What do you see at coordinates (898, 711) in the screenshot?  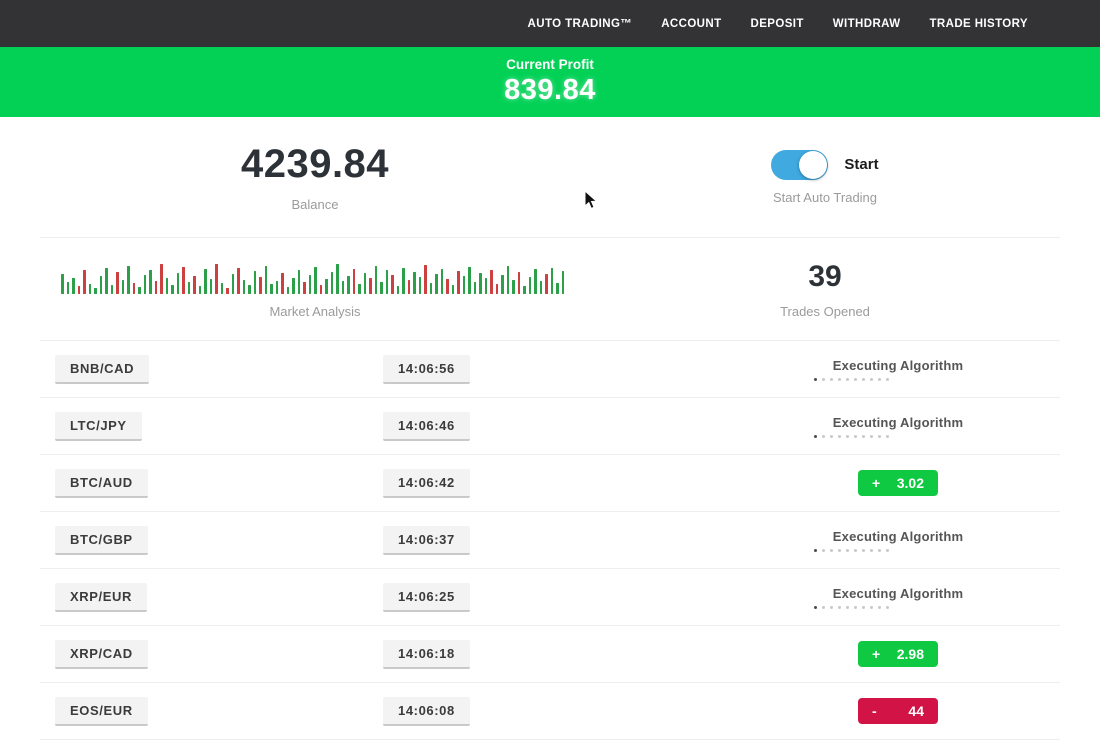 I see `loss-badge: - 44` at bounding box center [898, 711].